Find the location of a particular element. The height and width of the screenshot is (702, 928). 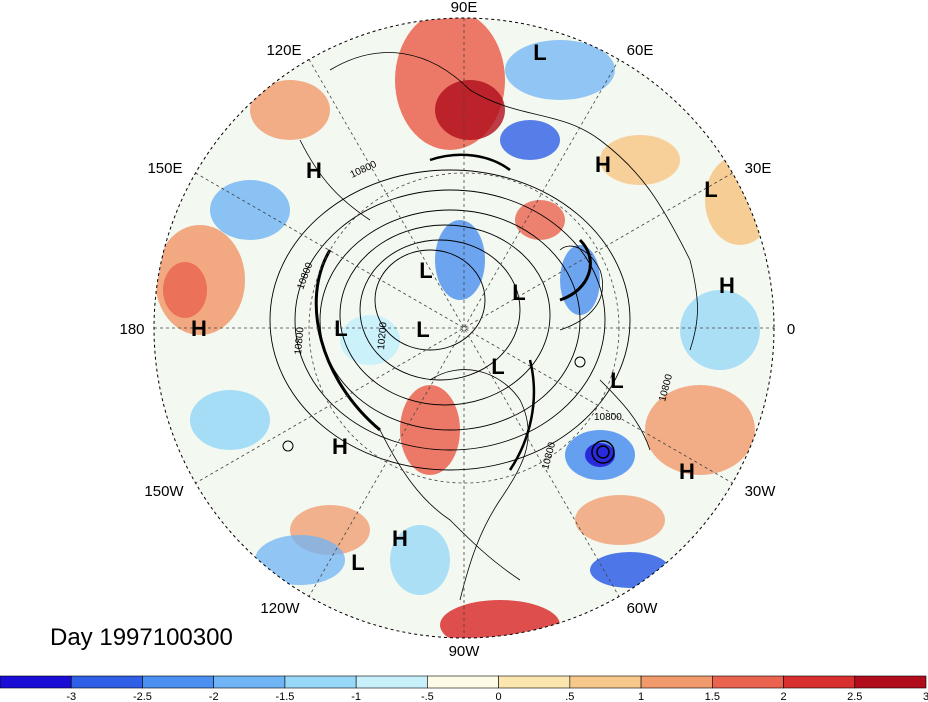

colorbar: -3 -2.5 -2 -1.5 -1 -.5 0 .5 1 1.5 2 2.5 3 is located at coordinates (464, 688).